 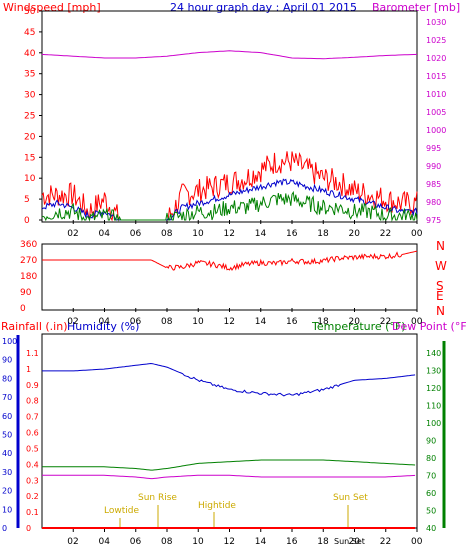 I want to click on rain-y-tick-0: 0, so click(x=28, y=528).